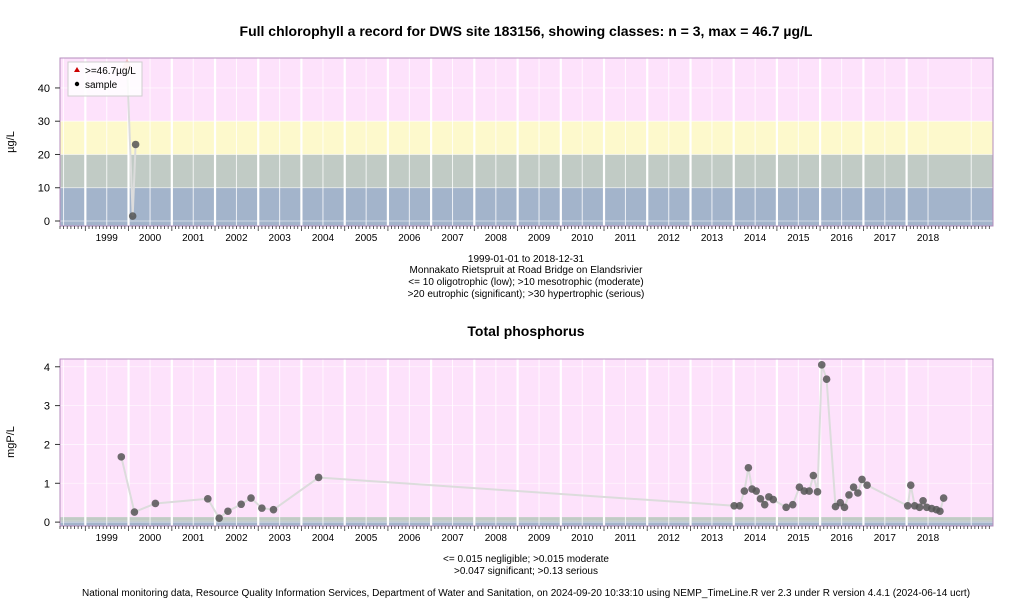  What do you see at coordinates (366, 538) in the screenshot?
I see `phosphorus-x-tick-label: 2005` at bounding box center [366, 538].